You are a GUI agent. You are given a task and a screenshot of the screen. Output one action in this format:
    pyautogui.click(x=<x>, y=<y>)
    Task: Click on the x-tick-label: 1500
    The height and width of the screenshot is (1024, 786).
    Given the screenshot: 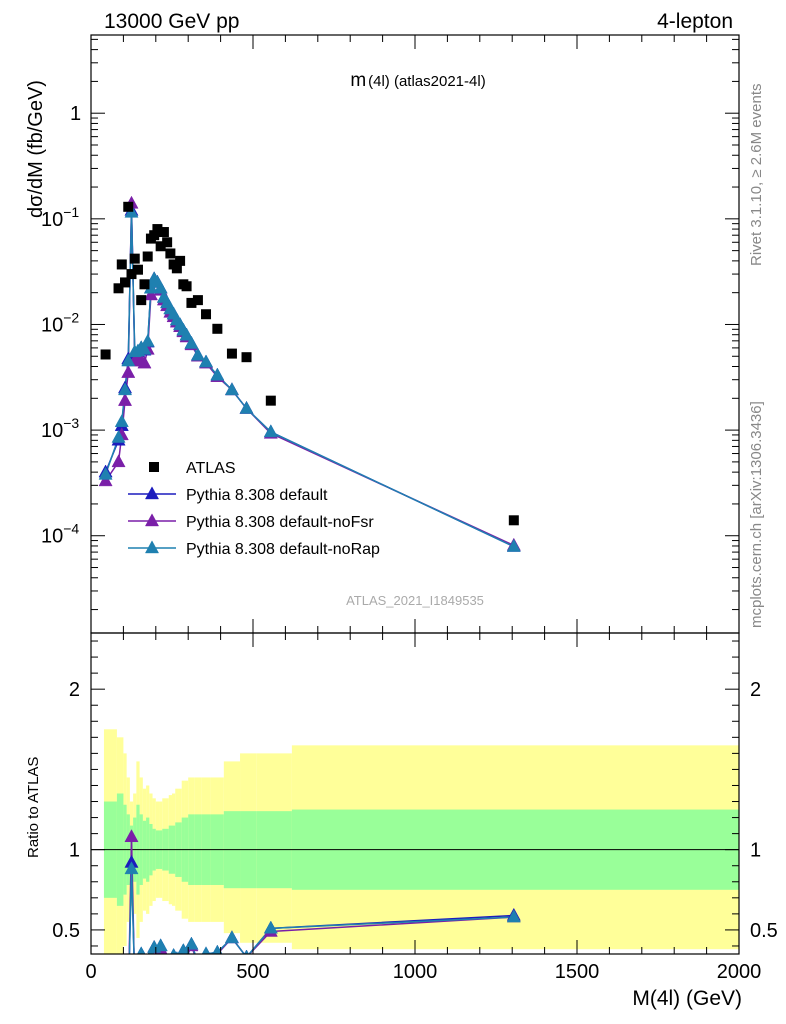 What is the action you would take?
    pyautogui.click(x=577, y=972)
    